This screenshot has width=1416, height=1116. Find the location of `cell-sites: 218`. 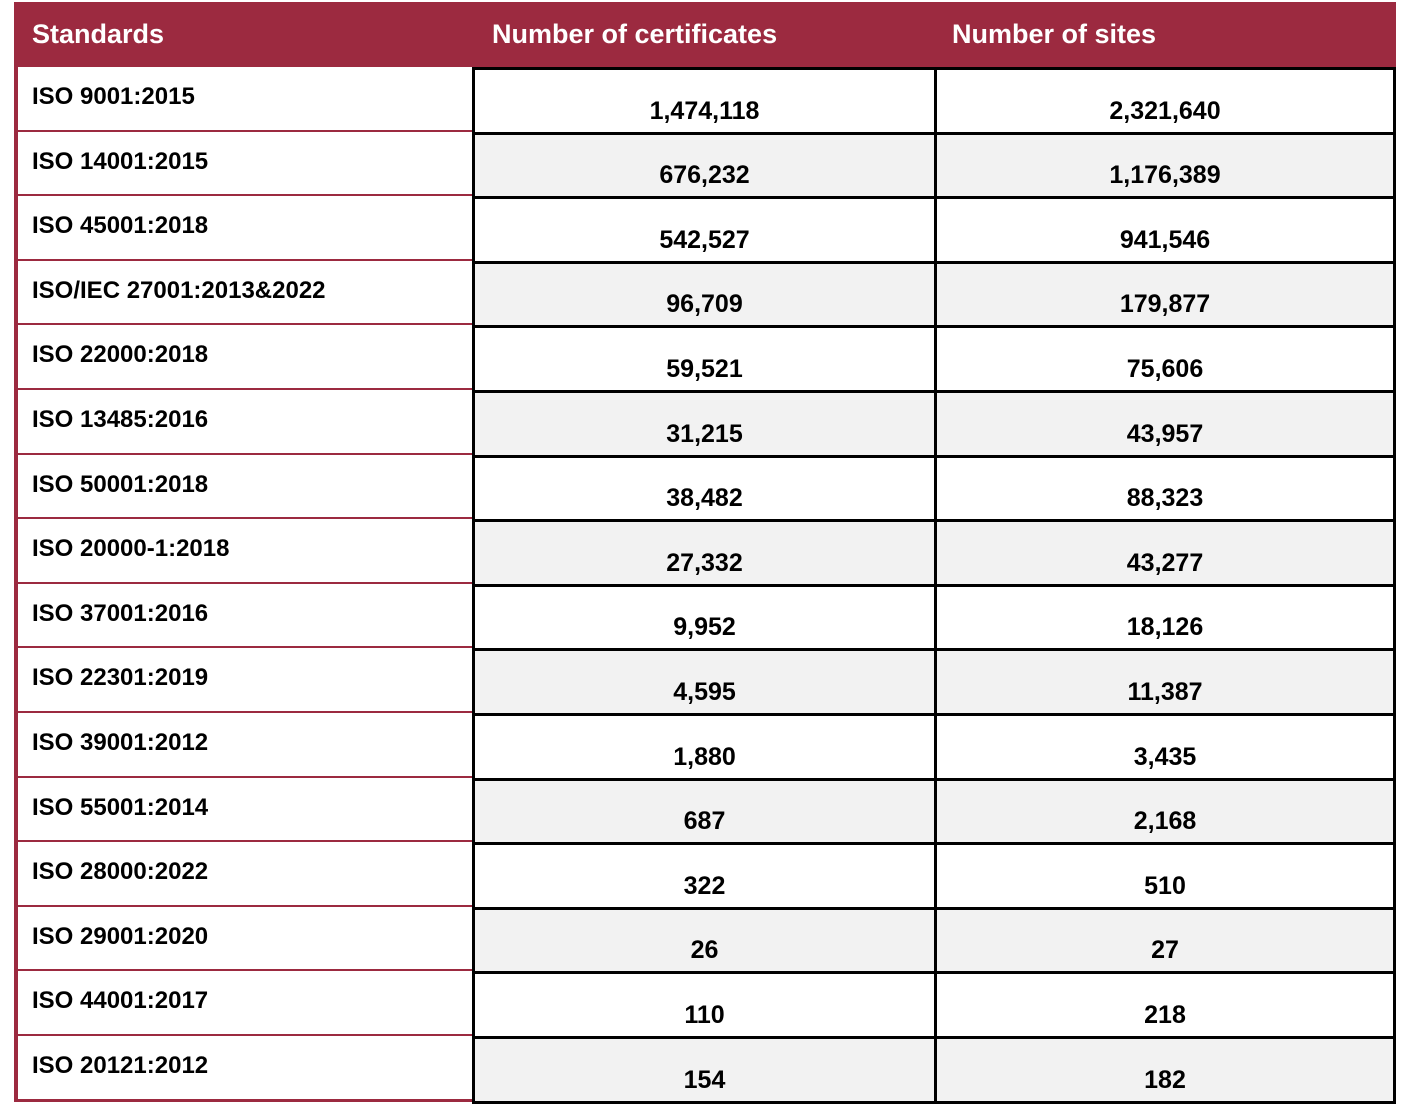

cell-sites: 218 is located at coordinates (1165, 1005).